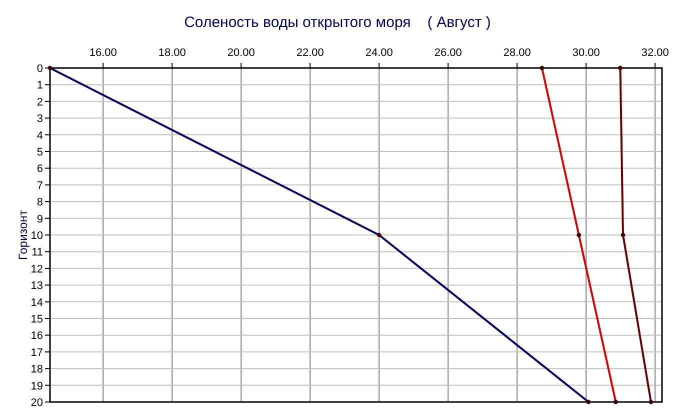  Describe the element at coordinates (39, 152) in the screenshot. I see `y-tick-label: 5` at that location.